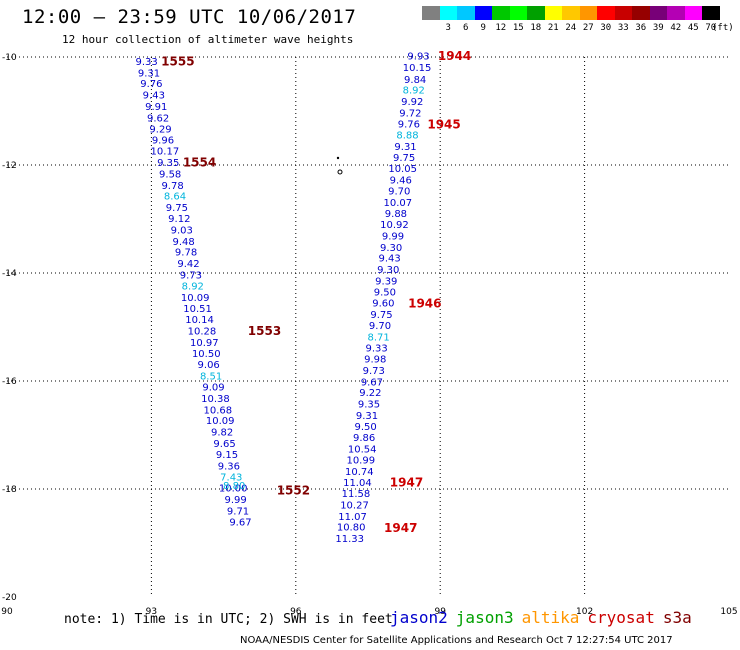  Describe the element at coordinates (170, 174) in the screenshot. I see `wave-height-point: 9.58` at that location.